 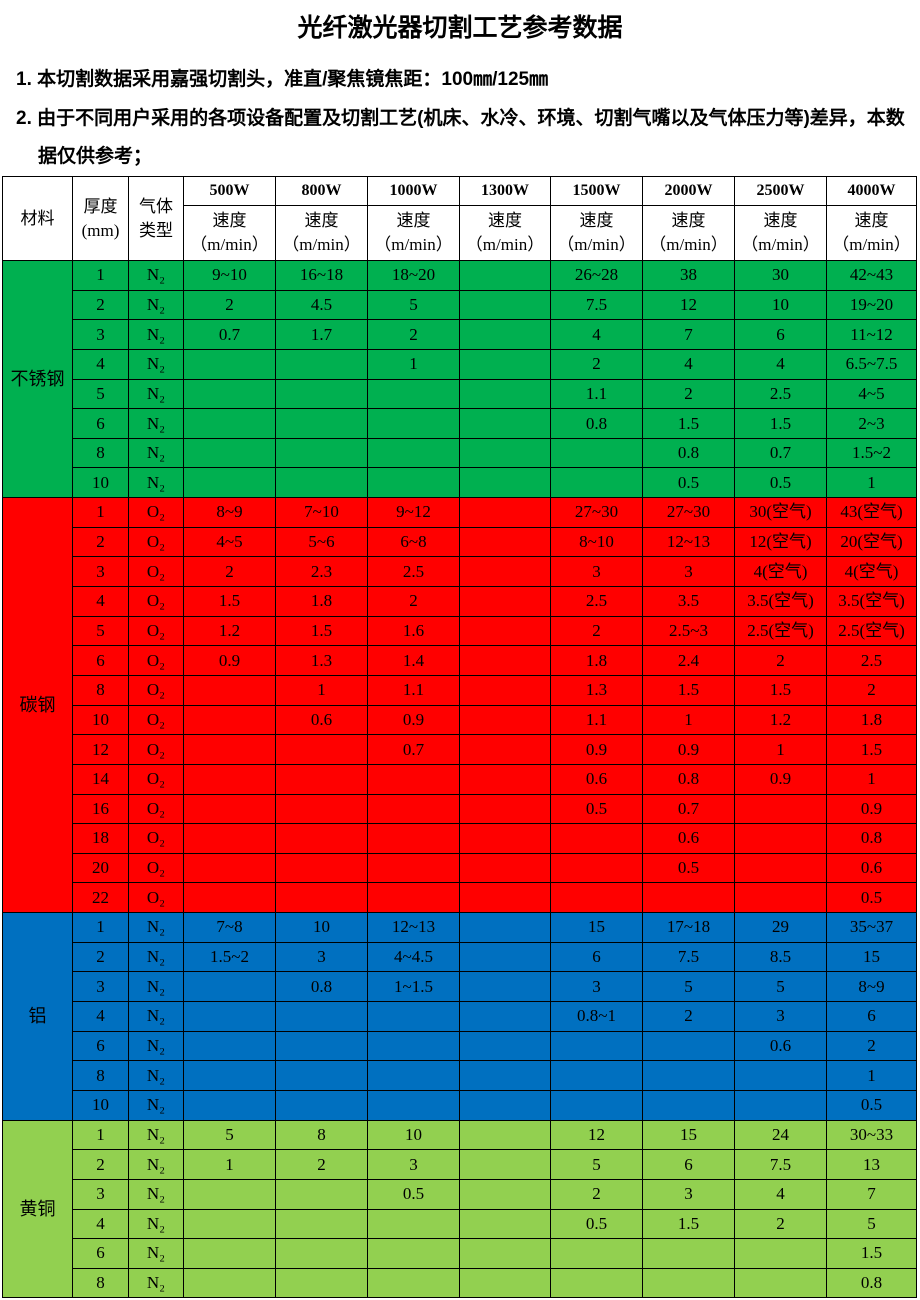 I want to click on speed: 24, so click(x=780, y=1135).